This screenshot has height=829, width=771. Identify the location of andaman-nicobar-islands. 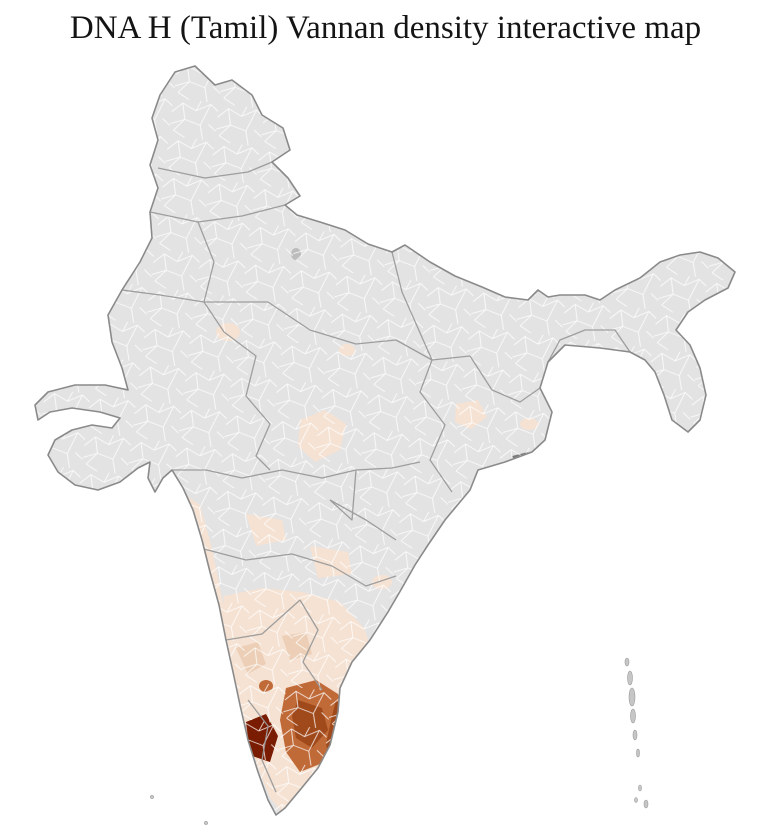
(636, 733).